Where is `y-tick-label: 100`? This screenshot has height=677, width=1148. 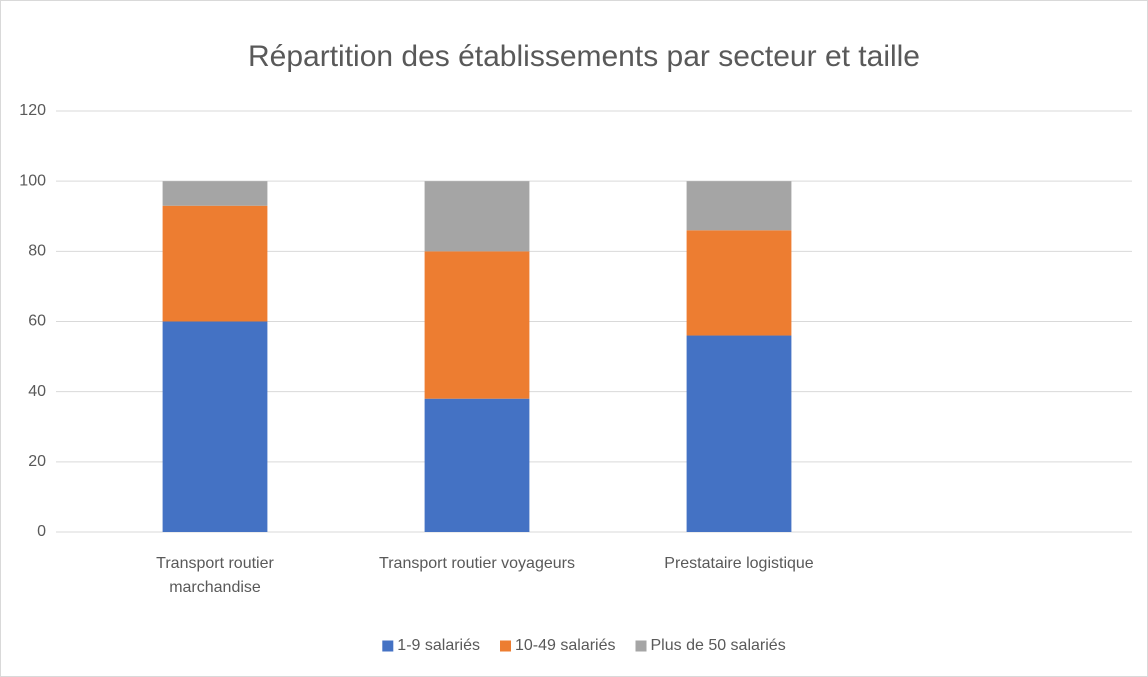
y-tick-label: 100 is located at coordinates (32, 180).